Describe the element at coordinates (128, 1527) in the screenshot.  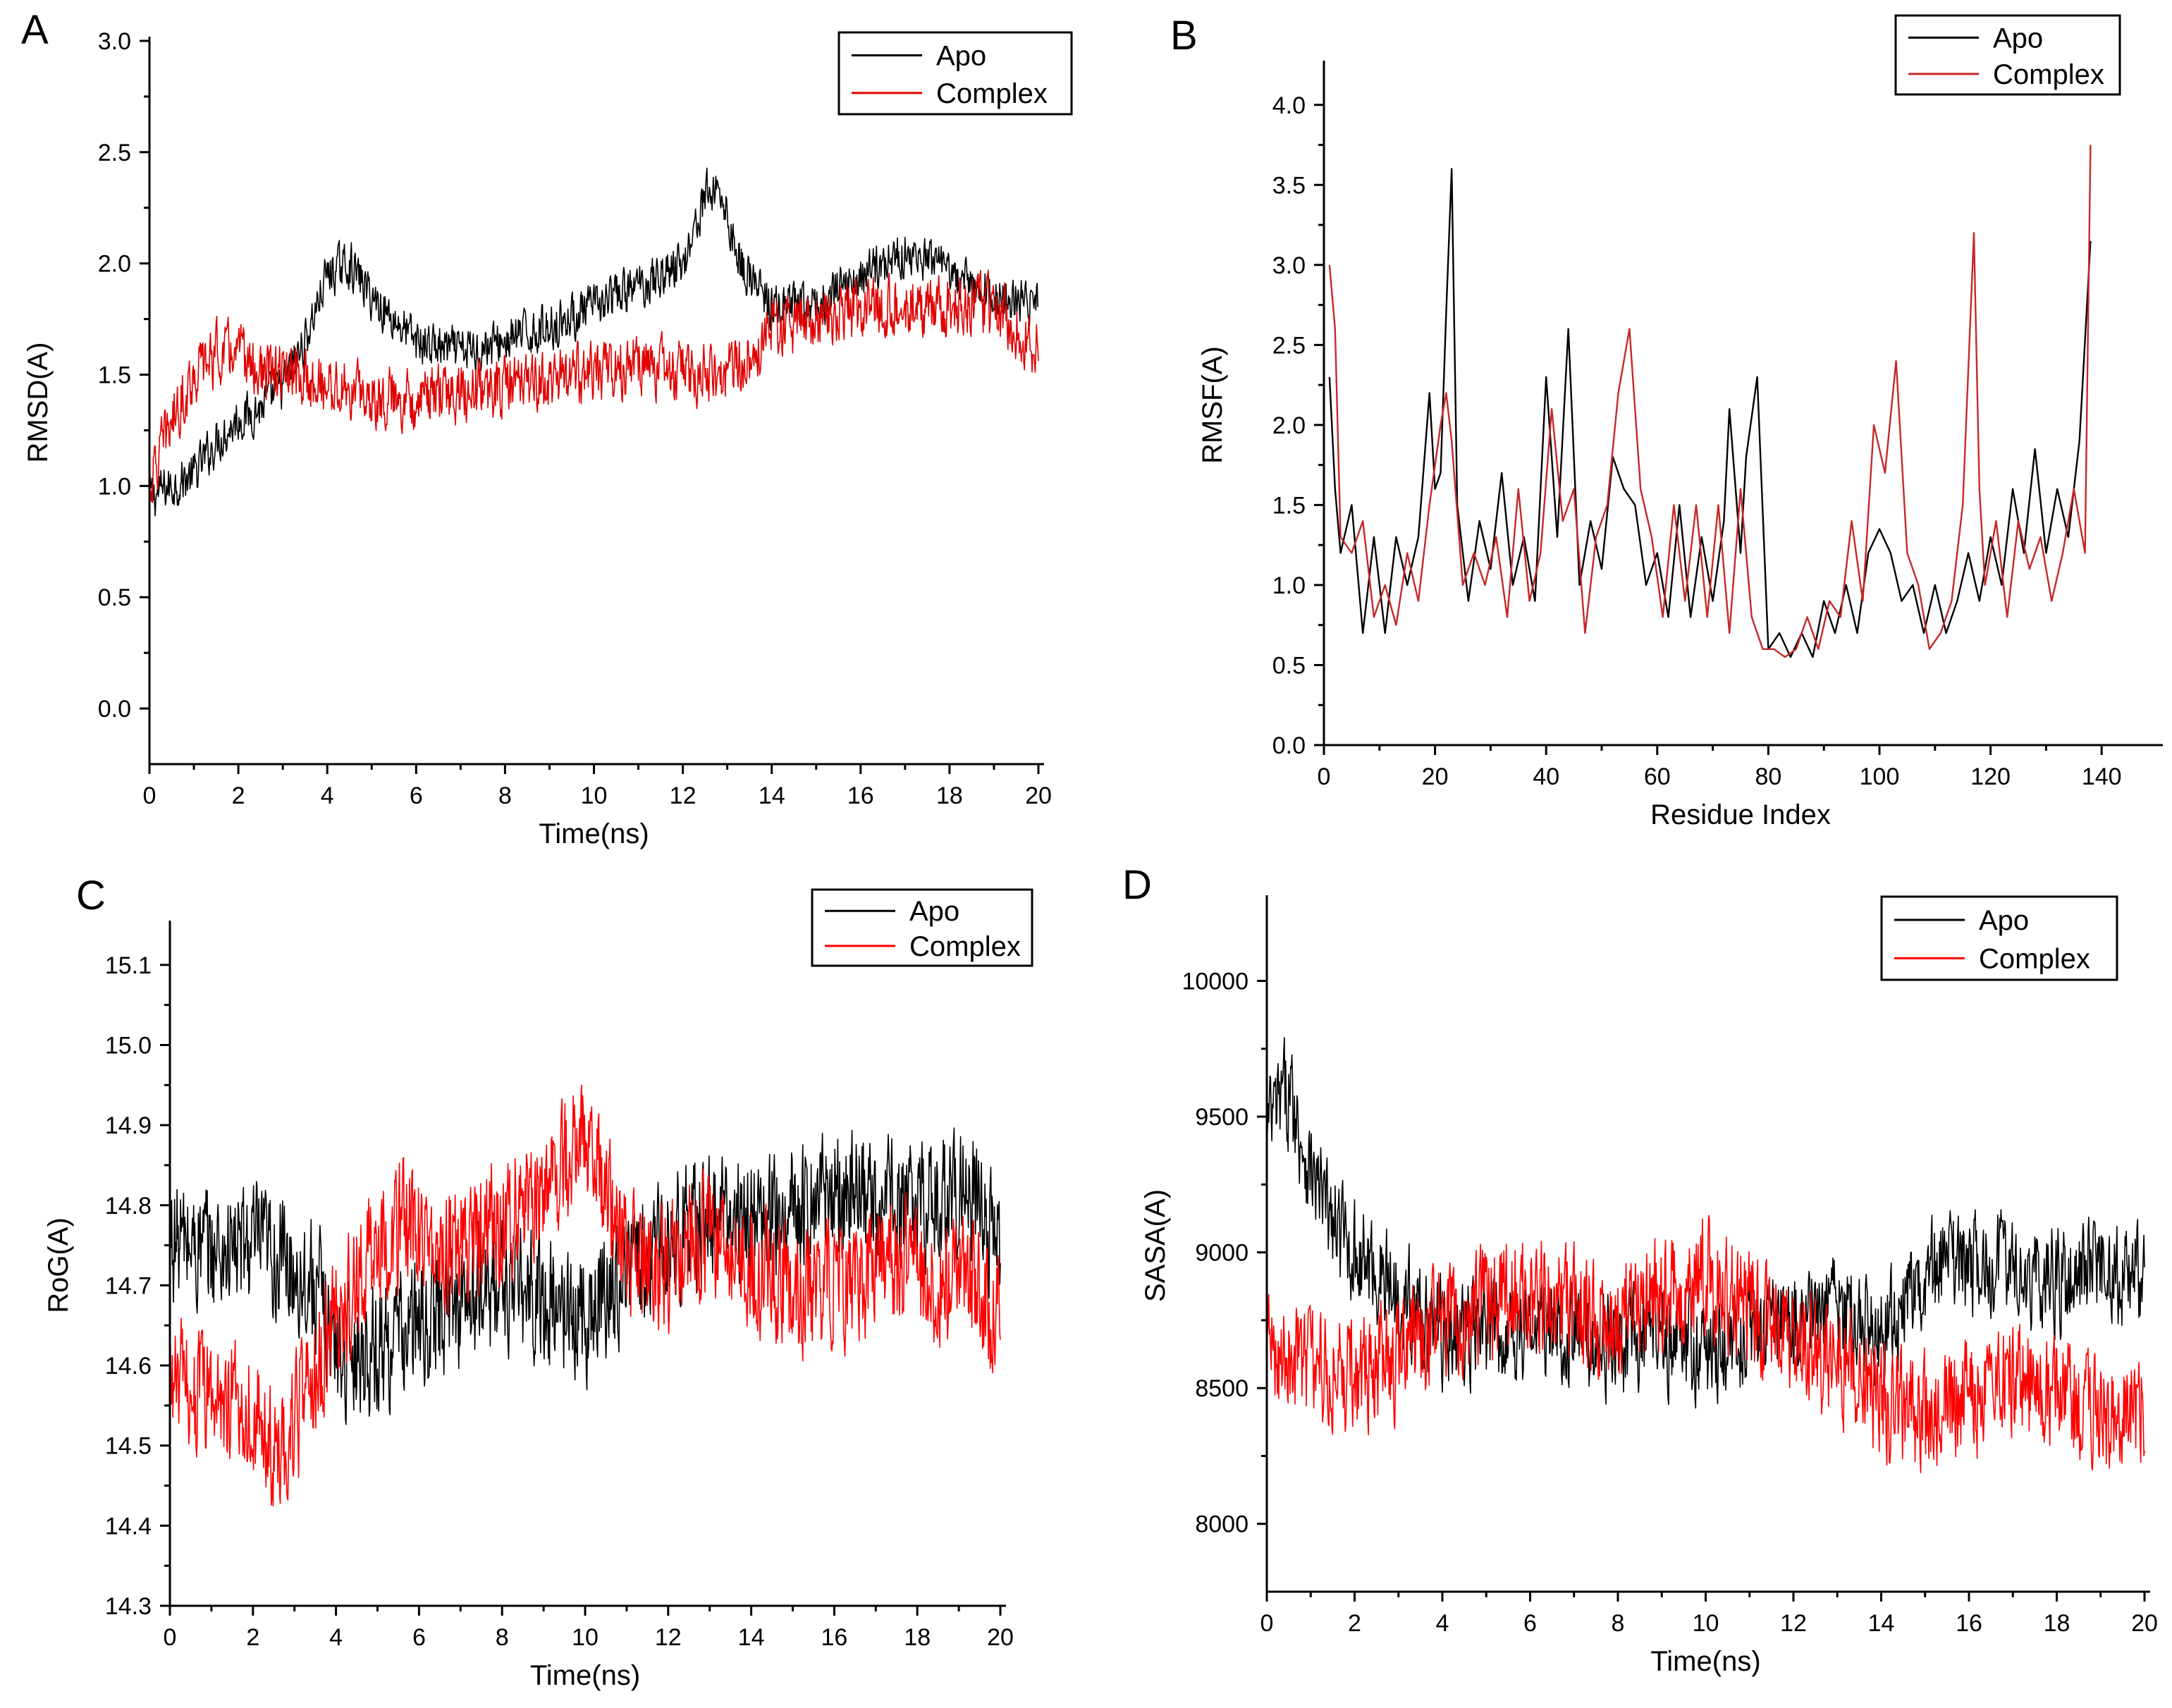
I see `y-tick-label: 14.4` at that location.